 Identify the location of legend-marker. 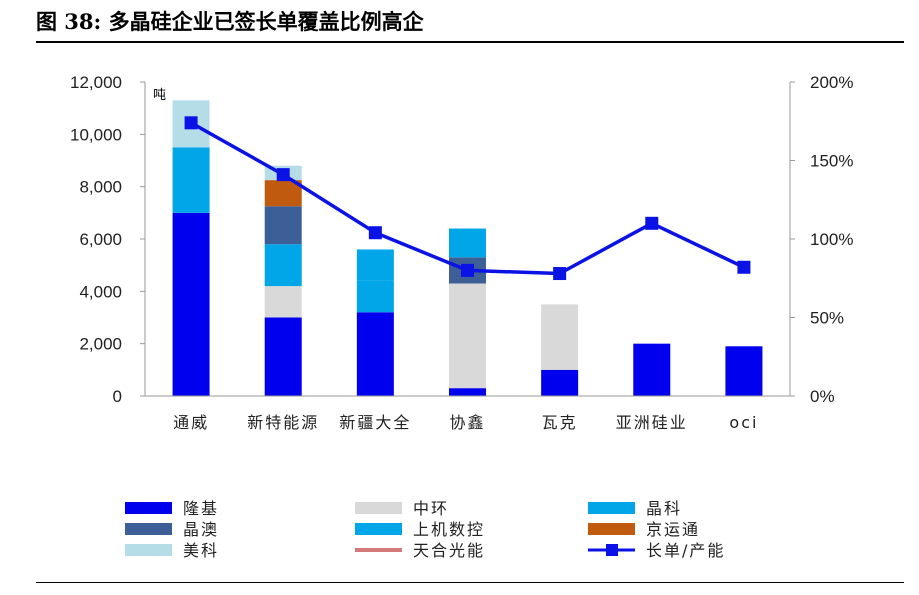
(612, 550).